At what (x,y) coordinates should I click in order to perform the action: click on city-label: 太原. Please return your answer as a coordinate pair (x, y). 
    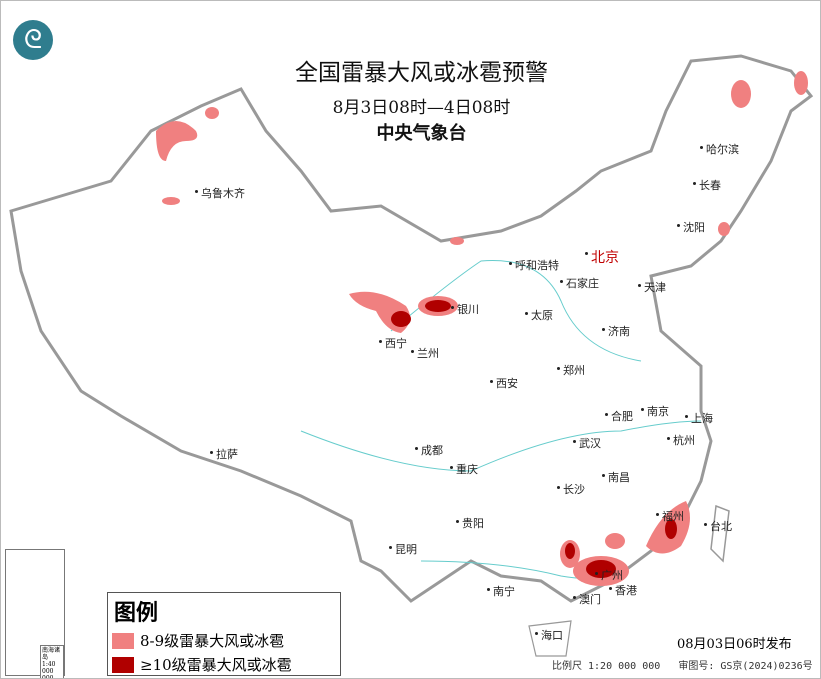
    Looking at the image, I should click on (539, 315).